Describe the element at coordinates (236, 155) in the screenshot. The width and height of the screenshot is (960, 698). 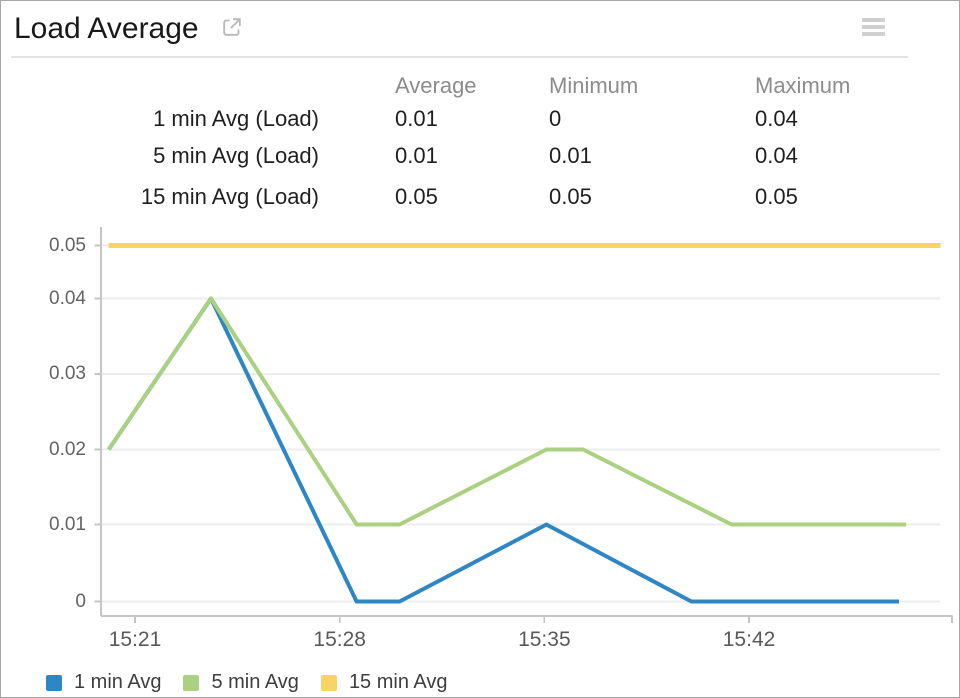
I see `table-row-label: 5 min Avg (Load)` at that location.